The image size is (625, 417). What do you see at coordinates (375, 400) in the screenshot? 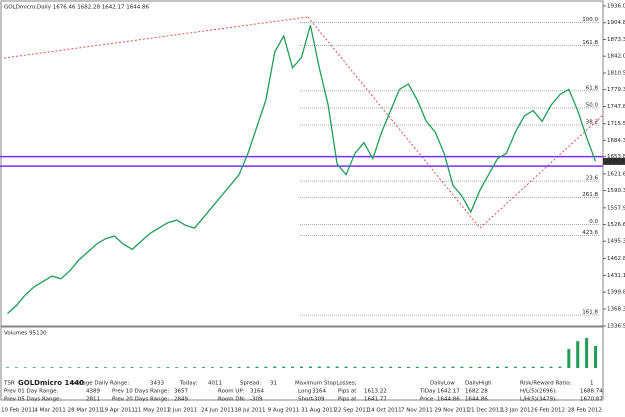
I see `info-text: 1641.77` at bounding box center [375, 400].